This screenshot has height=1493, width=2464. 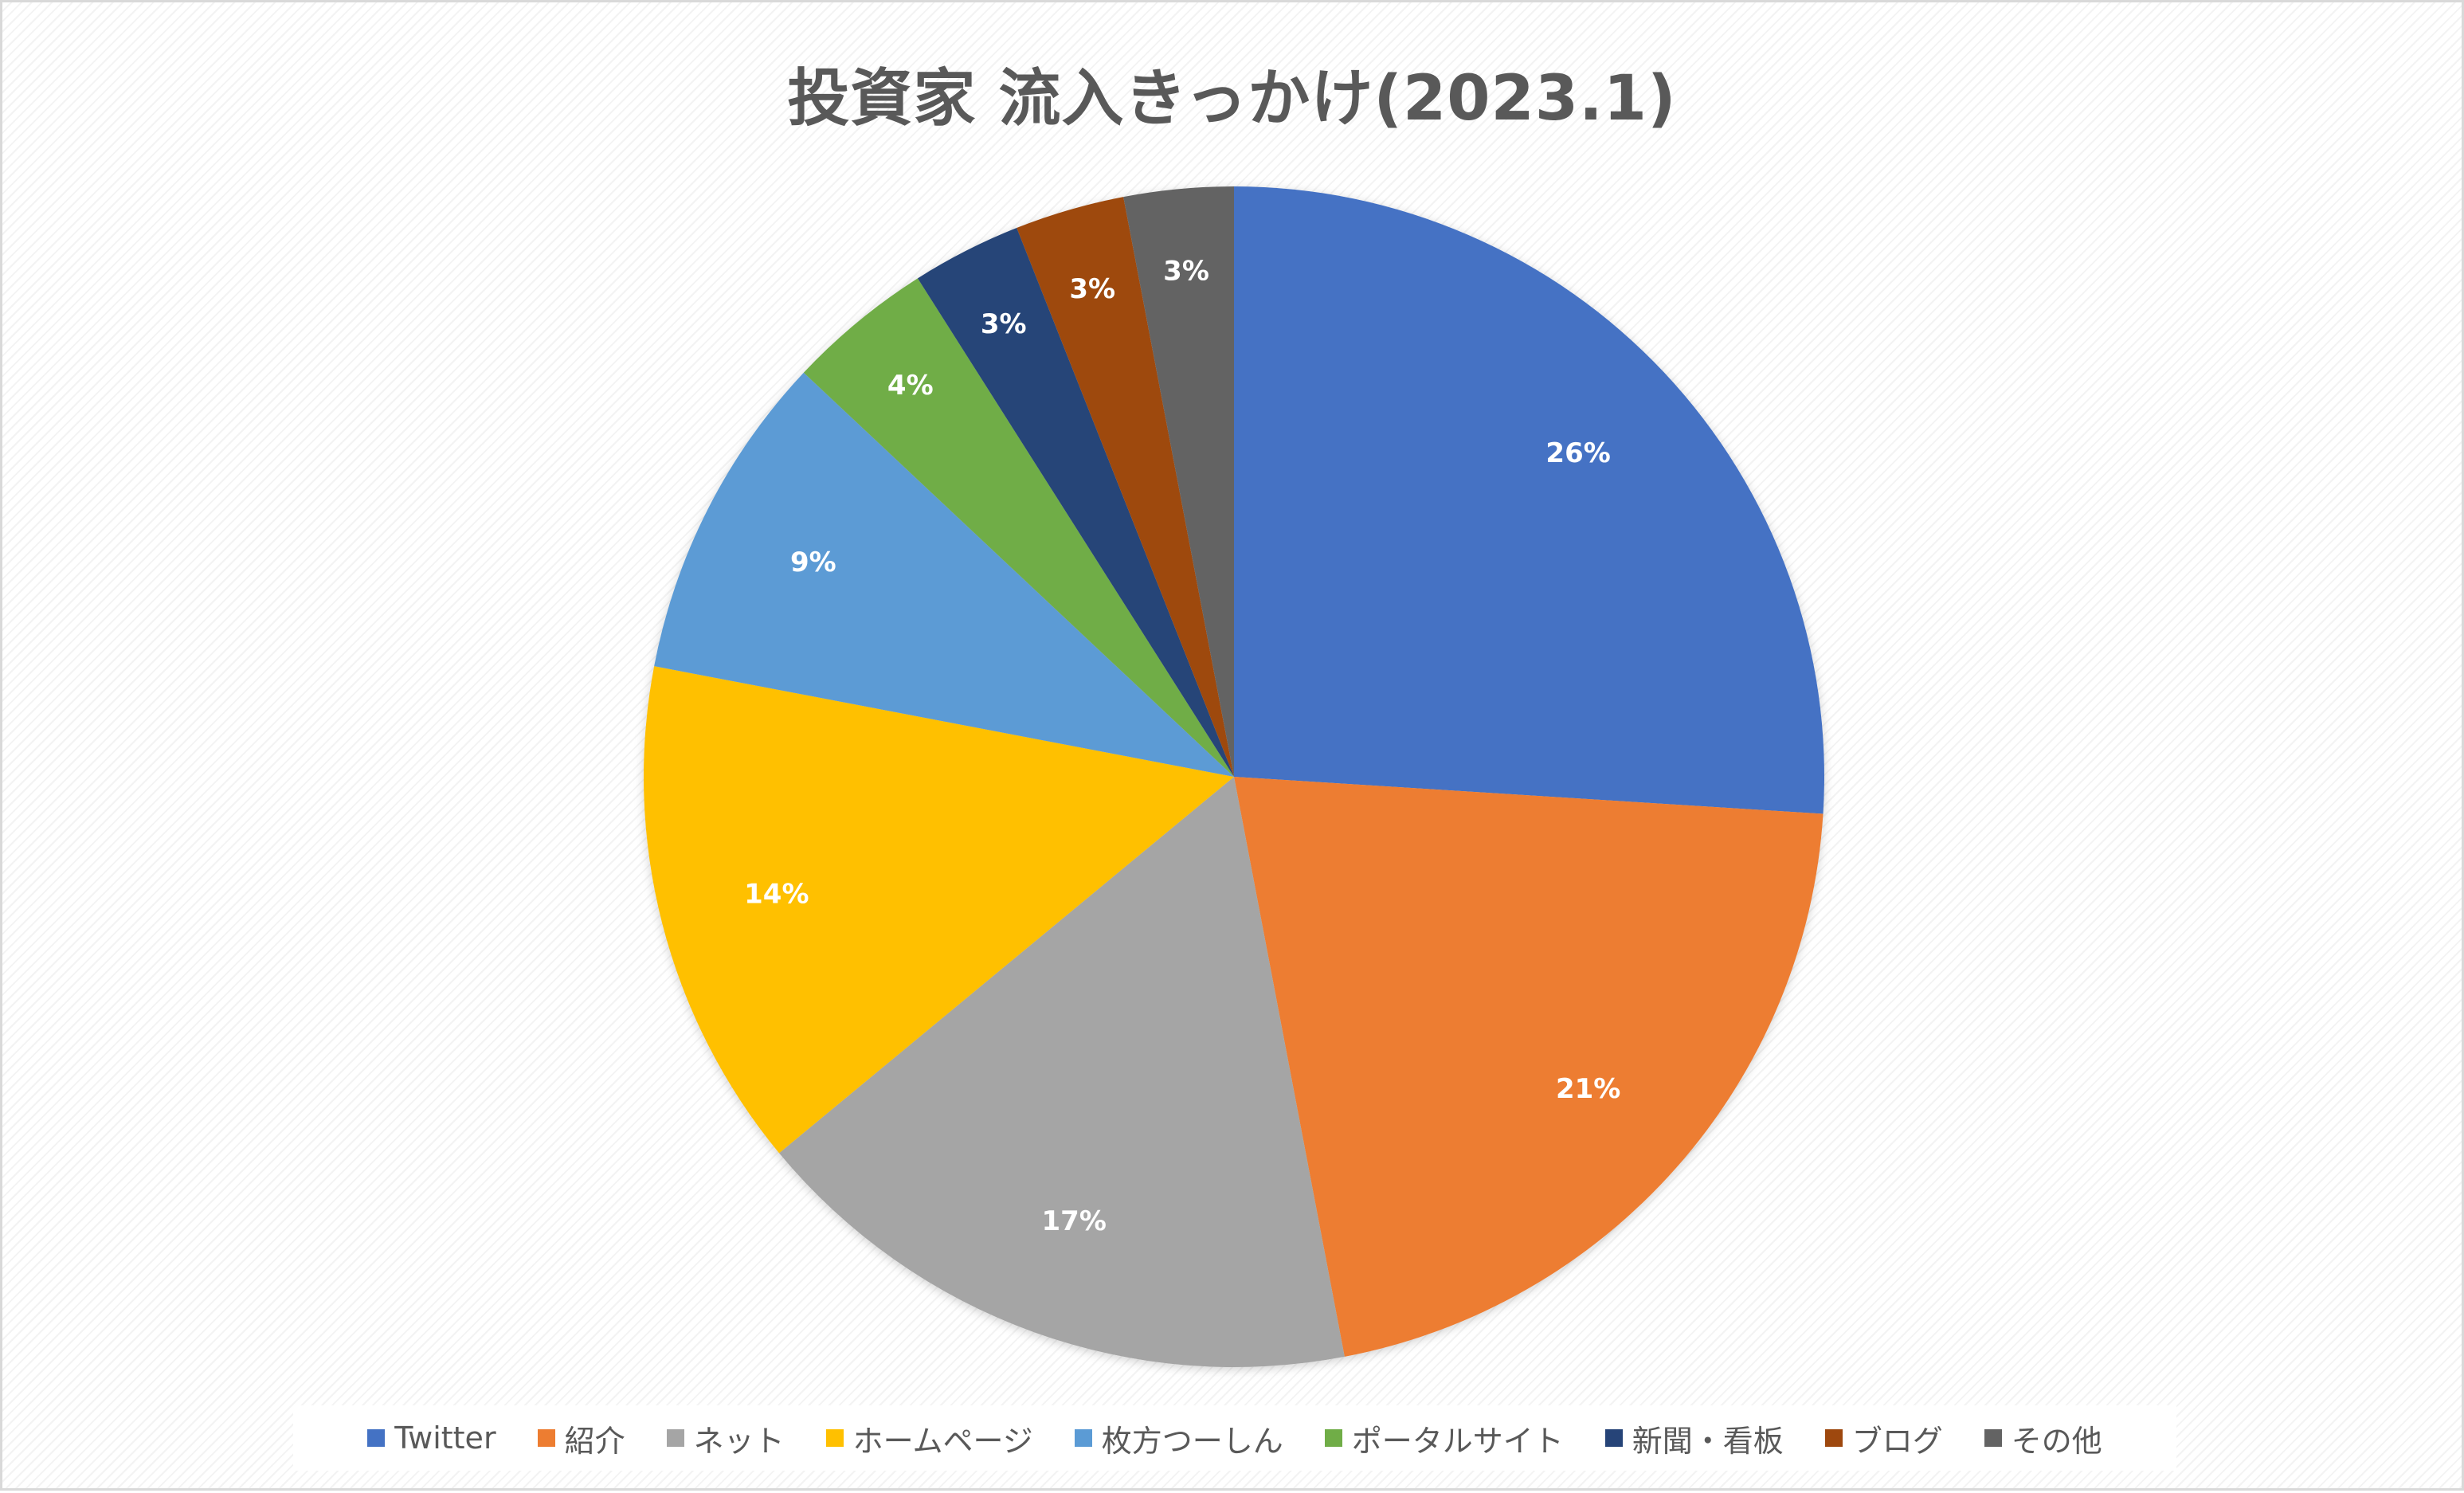 I want to click on chart-title: 投資家 流入きっかけ(2023.1), so click(x=1232, y=99).